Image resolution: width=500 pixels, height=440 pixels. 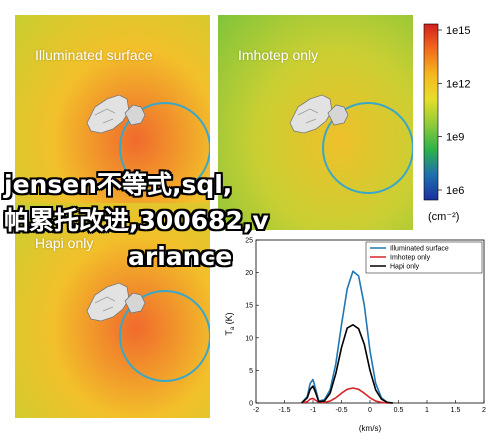 I want to click on colorbar-unit-label: (cm⁻²), so click(x=443, y=217).